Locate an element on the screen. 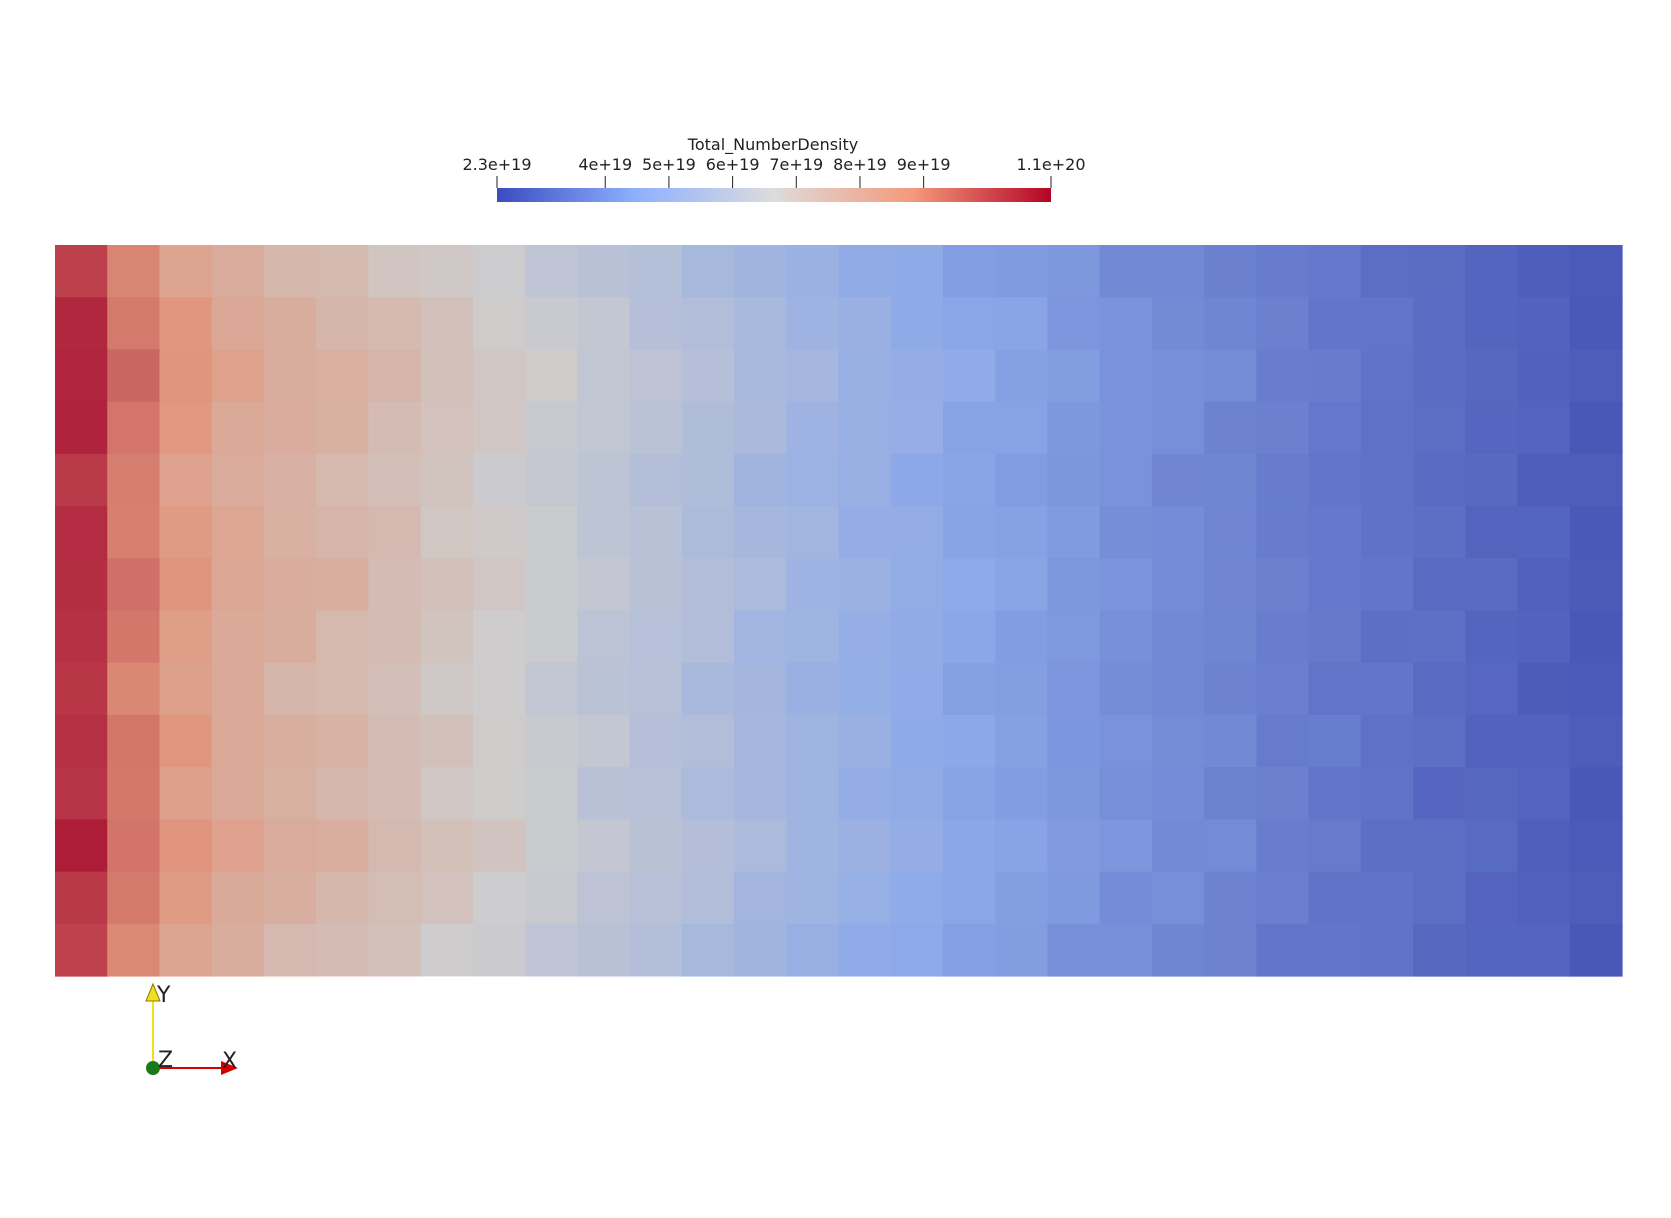 The image size is (1671, 1218). colorbar-title: Total_NumberDensity is located at coordinates (772, 145).